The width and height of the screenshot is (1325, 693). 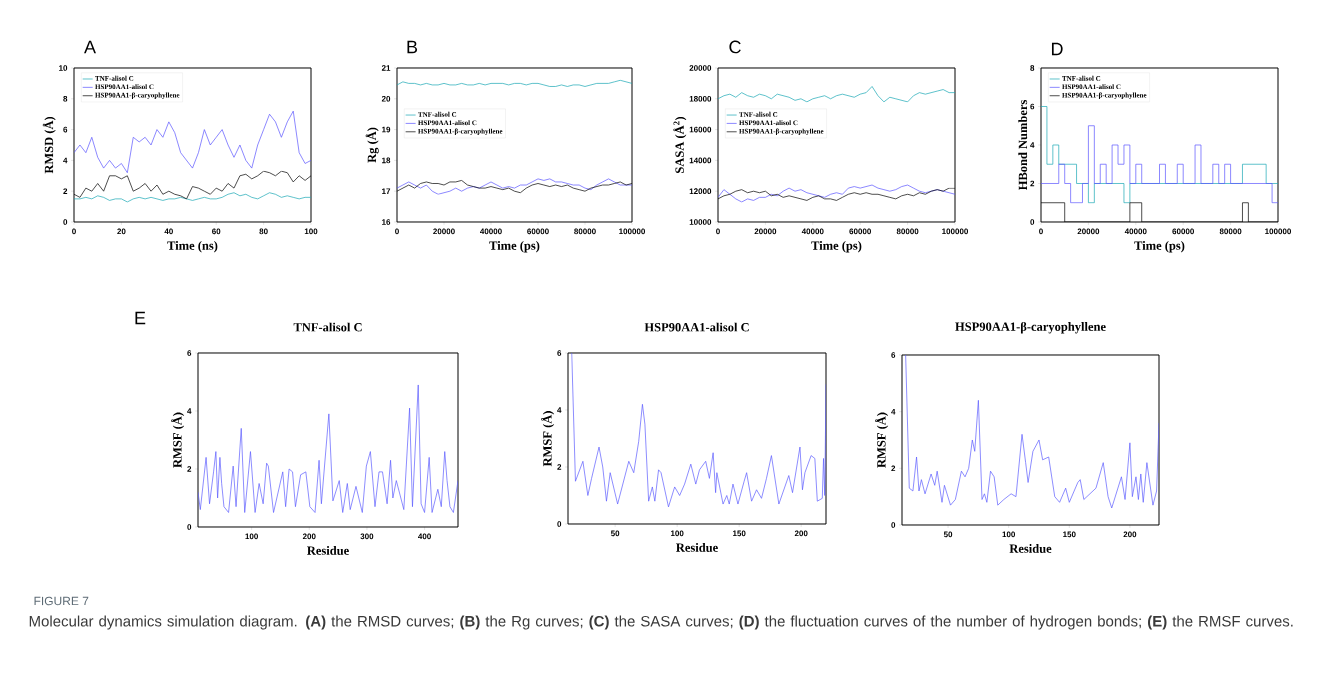 I want to click on x-axis-title: Time (ns), so click(x=192, y=247).